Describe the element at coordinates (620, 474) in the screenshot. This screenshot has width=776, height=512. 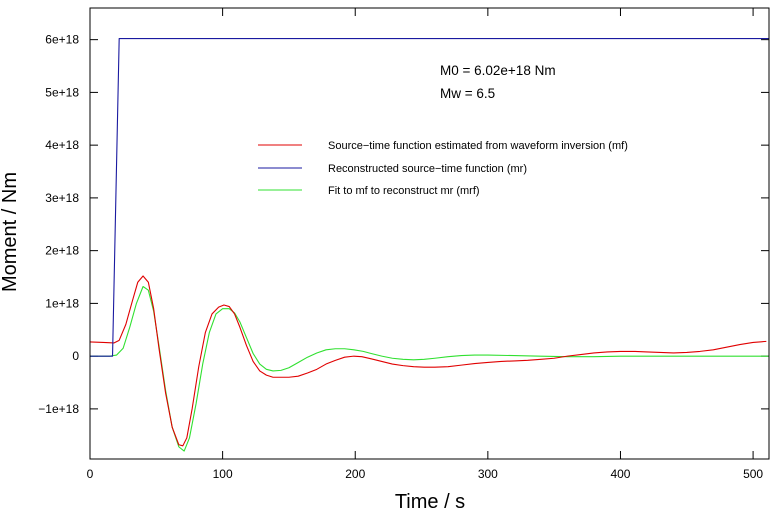
I see `x-tick-label: 400` at that location.